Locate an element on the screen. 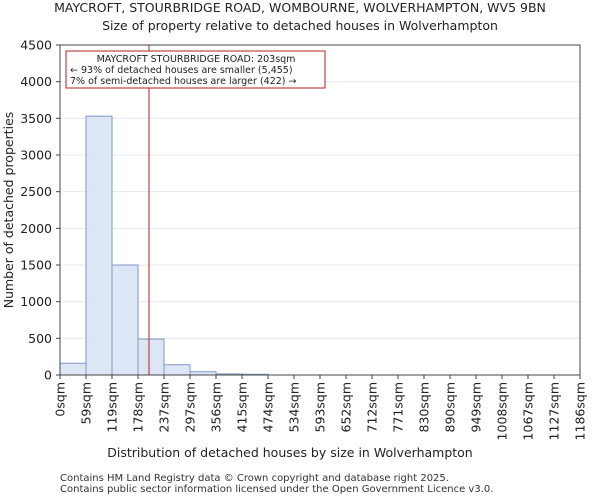 The width and height of the screenshot is (600, 500). x-tick-label: 178sqm is located at coordinates (138, 407).